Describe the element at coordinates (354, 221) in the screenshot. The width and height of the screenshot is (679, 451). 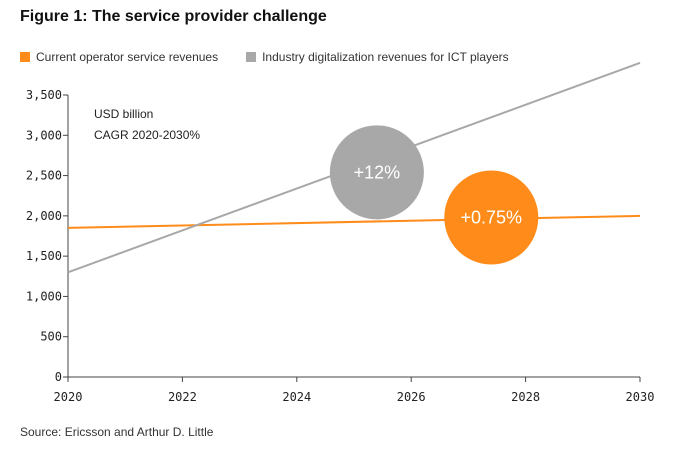
I see `series-line-operator` at that location.